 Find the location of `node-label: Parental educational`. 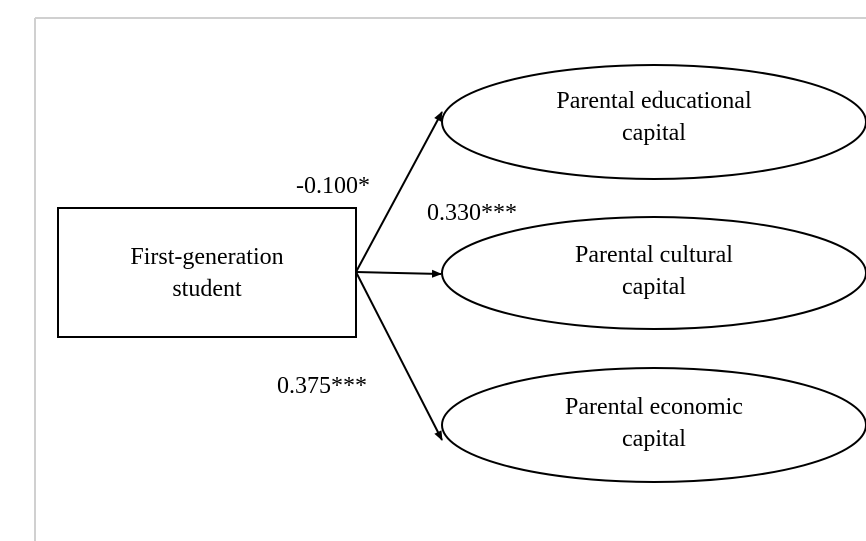

node-label: Parental educational is located at coordinates (654, 101).